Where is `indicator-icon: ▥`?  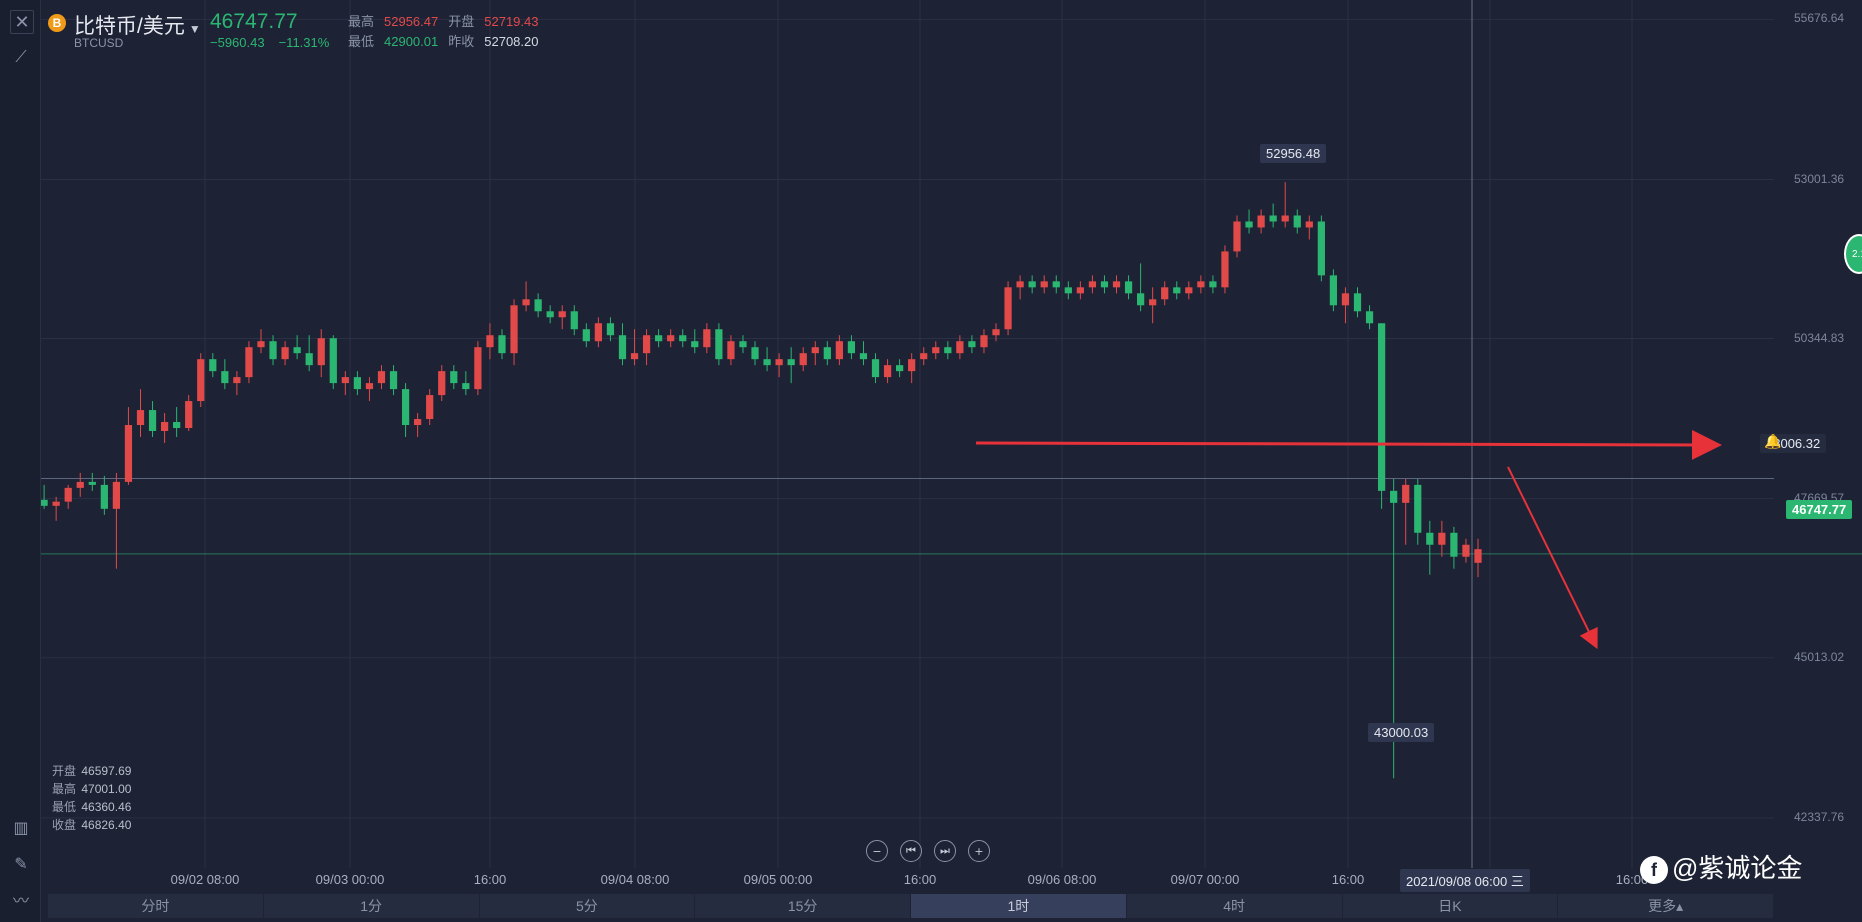 indicator-icon: ▥ is located at coordinates (21, 827).